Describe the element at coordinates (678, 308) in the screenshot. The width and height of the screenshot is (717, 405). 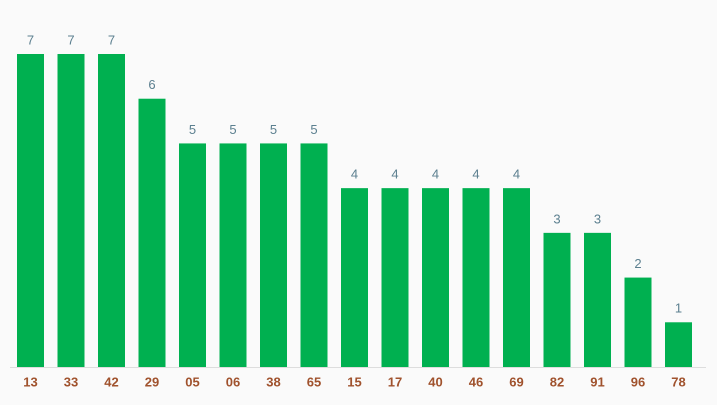
I see `value-label: 1` at that location.